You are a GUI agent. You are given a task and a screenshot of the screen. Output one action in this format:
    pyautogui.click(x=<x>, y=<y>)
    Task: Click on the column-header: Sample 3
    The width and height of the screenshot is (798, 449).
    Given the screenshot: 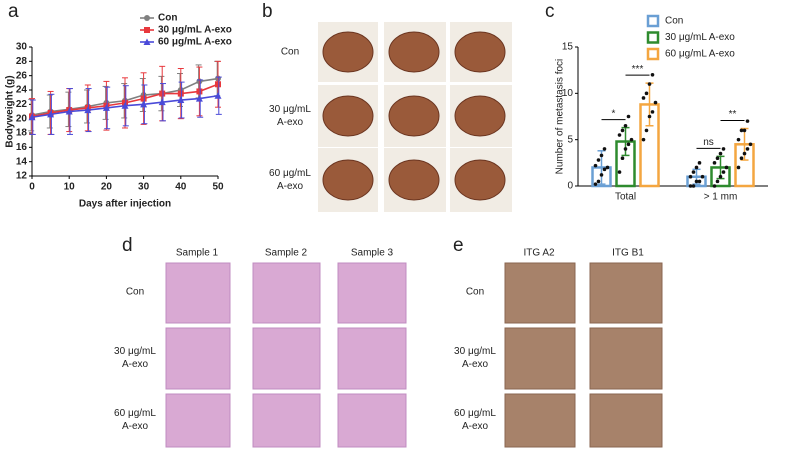 What is the action you would take?
    pyautogui.click(x=372, y=253)
    